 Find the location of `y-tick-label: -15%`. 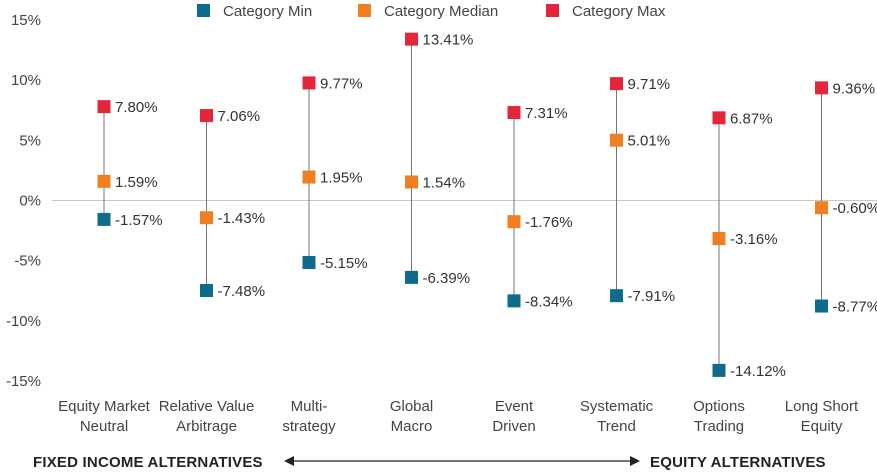

y-tick-label: -15% is located at coordinates (23, 381).